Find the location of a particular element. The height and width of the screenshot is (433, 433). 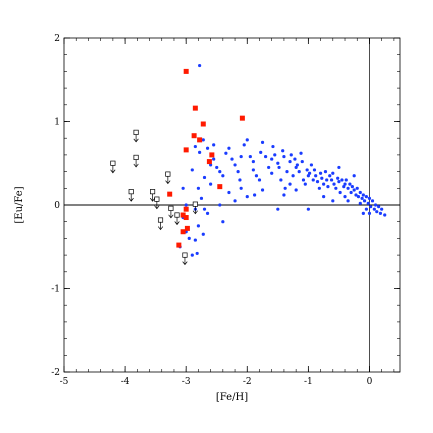

y-tick-label: 2 is located at coordinates (57, 39).